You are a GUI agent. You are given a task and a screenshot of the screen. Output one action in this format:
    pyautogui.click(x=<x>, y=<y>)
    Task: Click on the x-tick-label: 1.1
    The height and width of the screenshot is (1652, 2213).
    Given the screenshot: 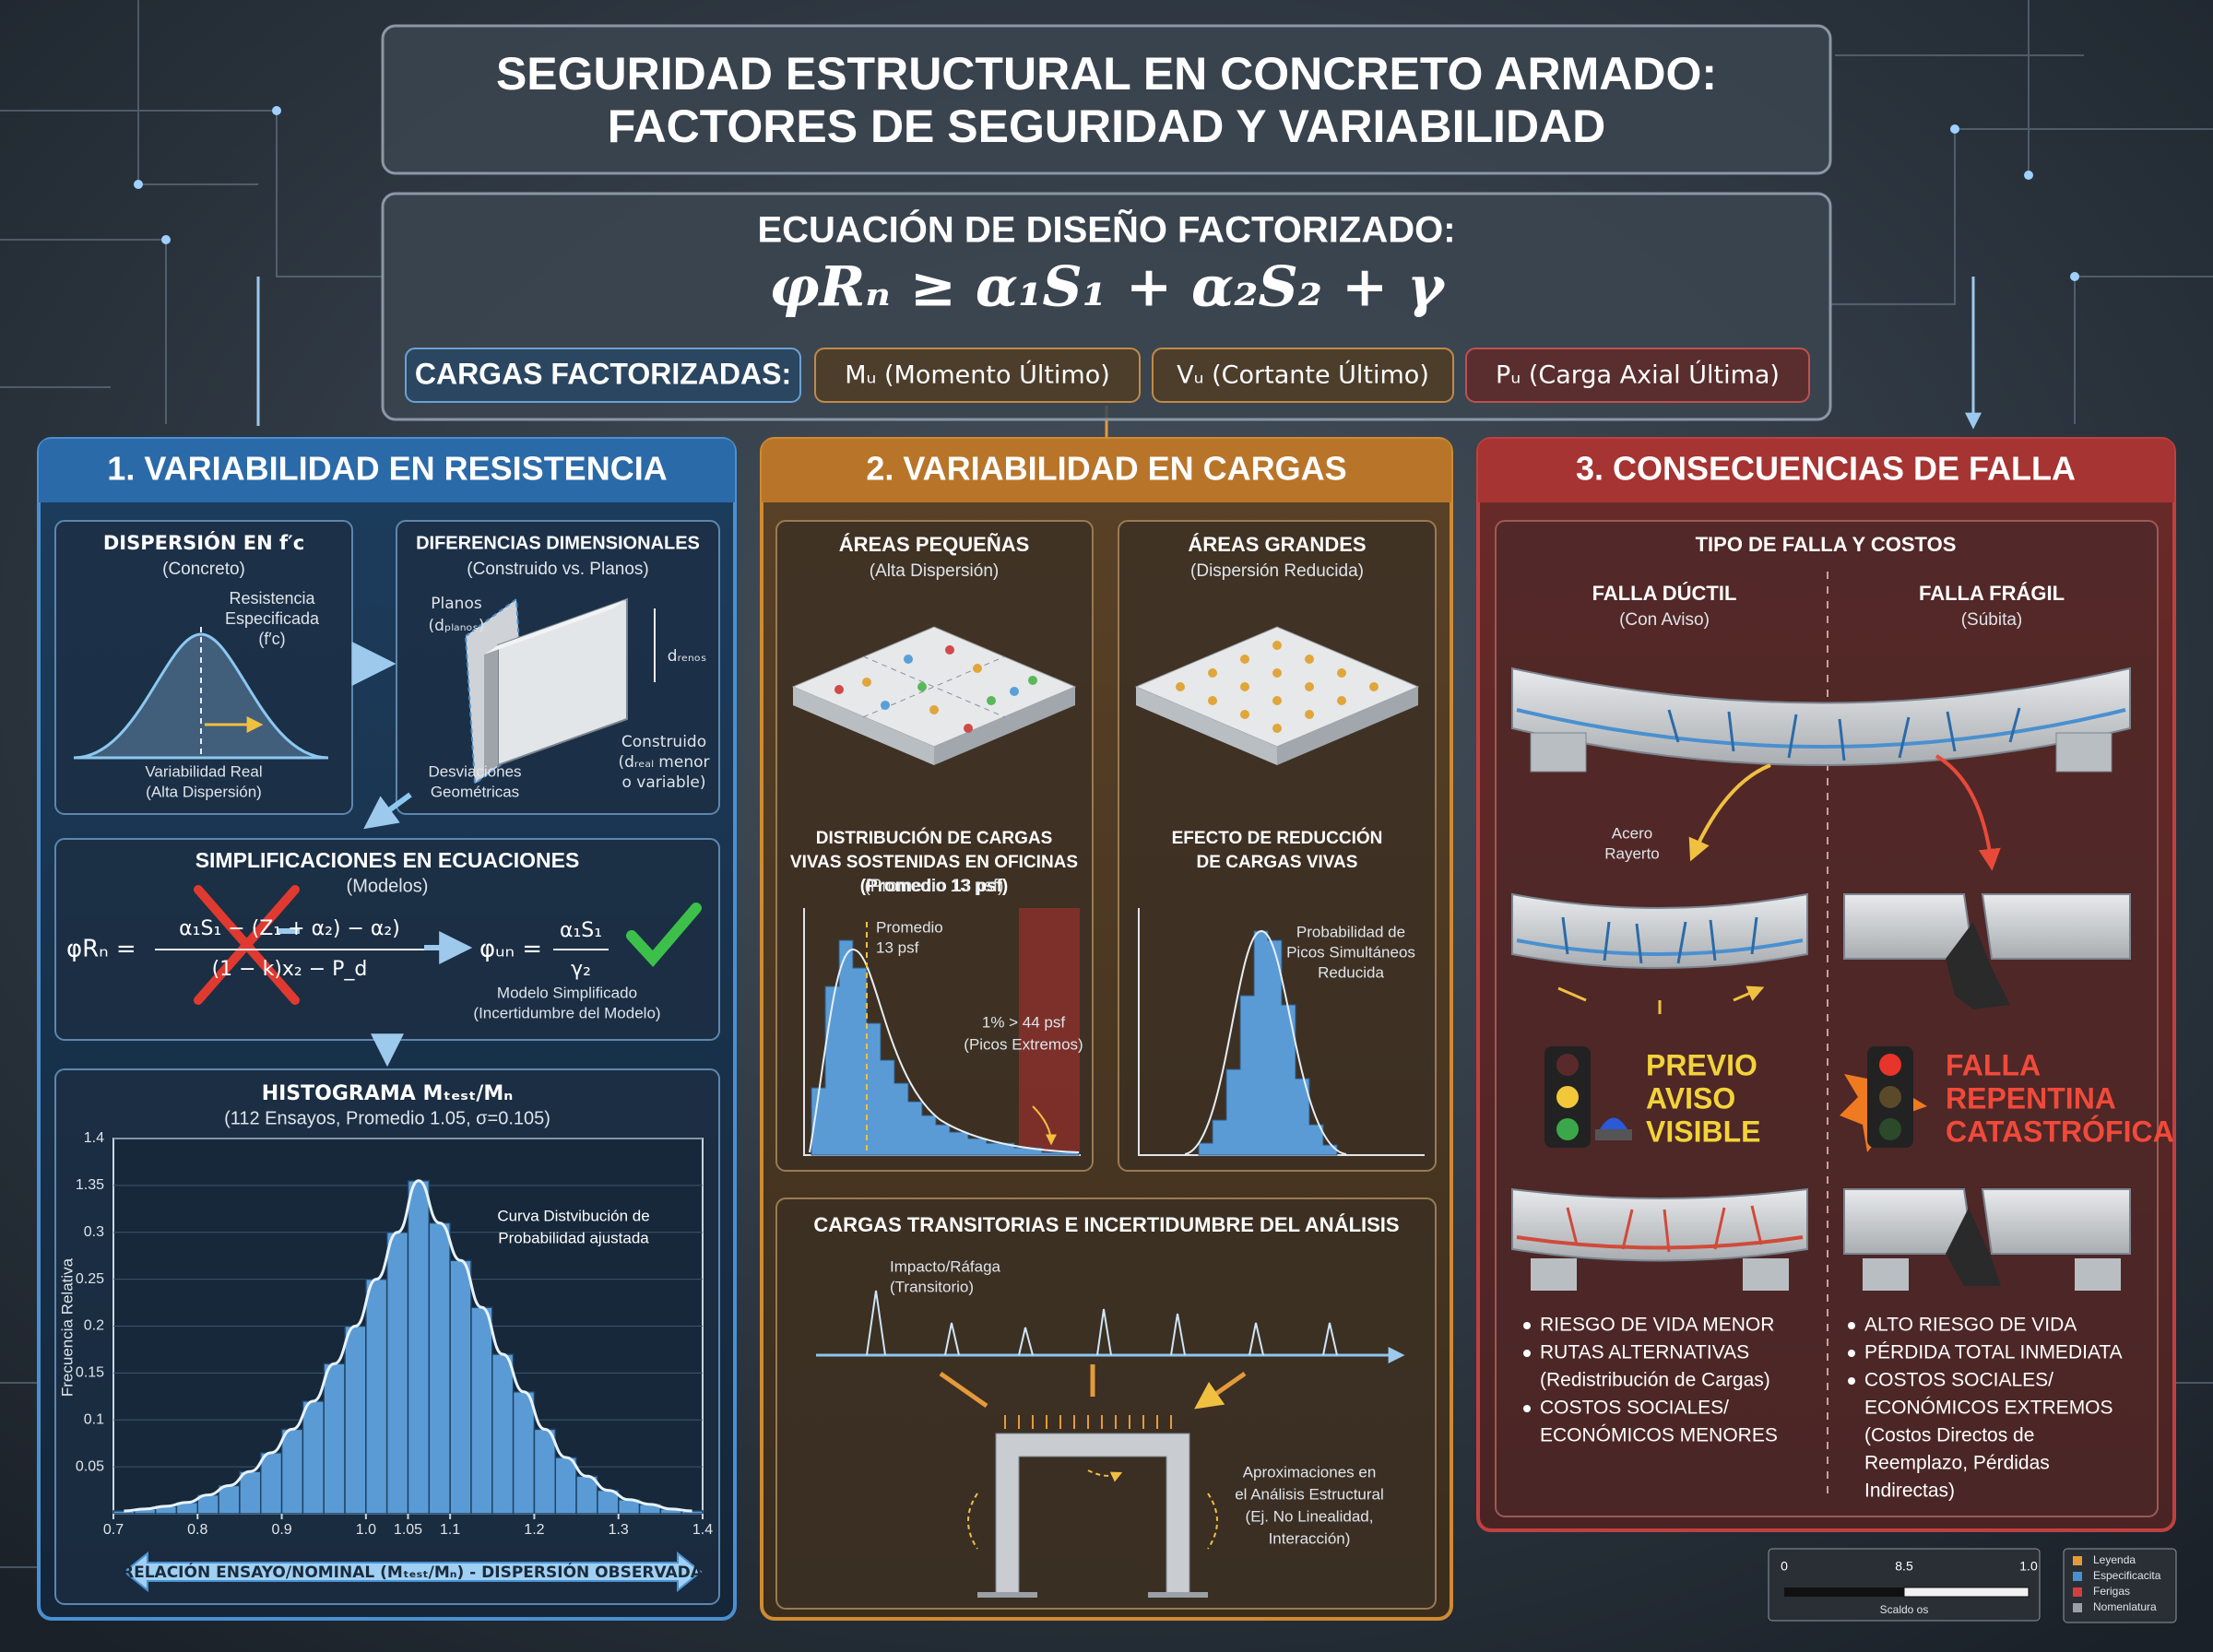 What is the action you would take?
    pyautogui.click(x=450, y=1530)
    